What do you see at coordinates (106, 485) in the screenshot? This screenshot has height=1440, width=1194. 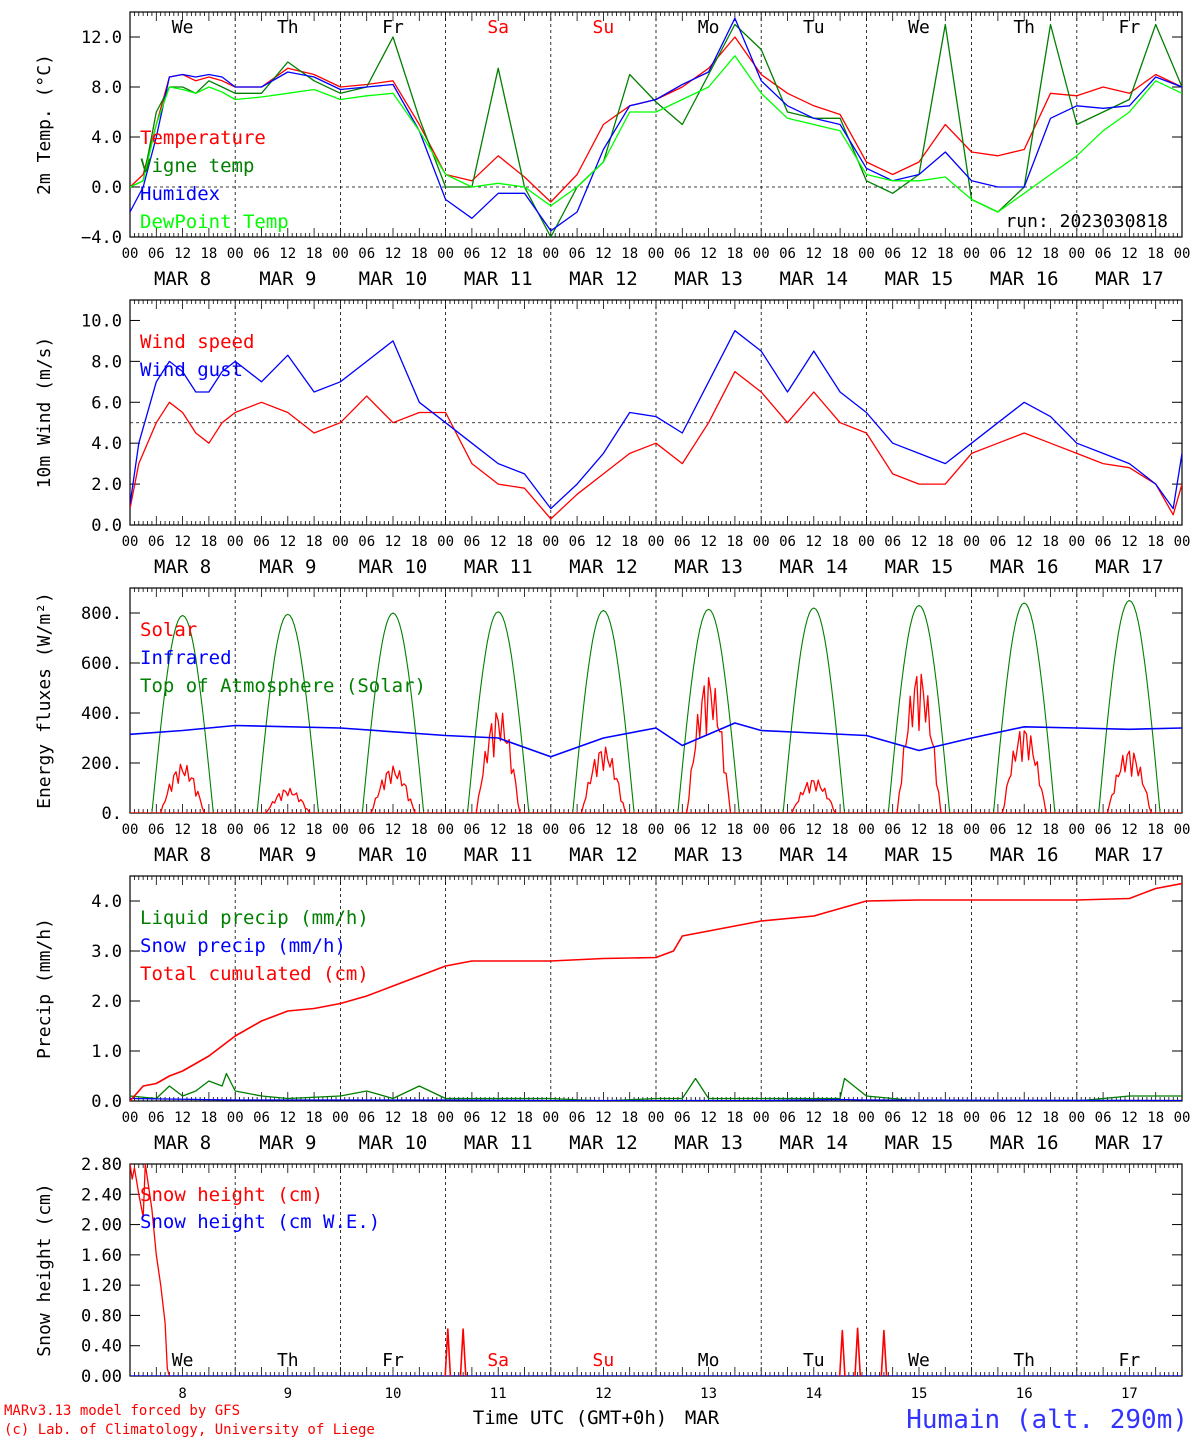 I see `y-tick-label: 2.0` at bounding box center [106, 485].